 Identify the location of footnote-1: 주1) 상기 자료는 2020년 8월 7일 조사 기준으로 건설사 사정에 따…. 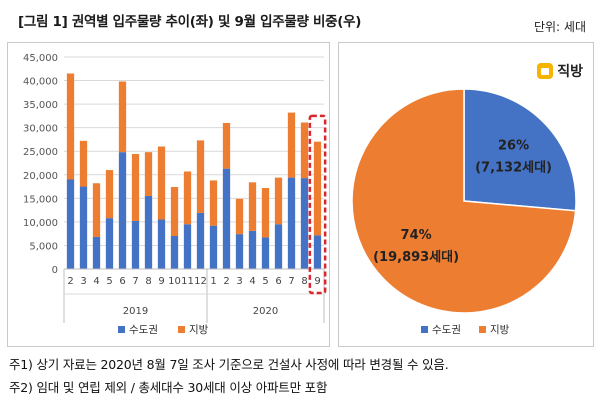
(229, 364).